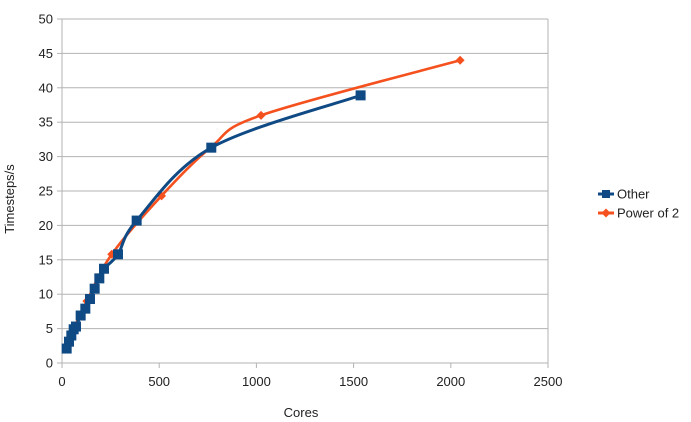 This screenshot has width=691, height=422. I want to click on y-tick-label: 45, so click(46, 53).